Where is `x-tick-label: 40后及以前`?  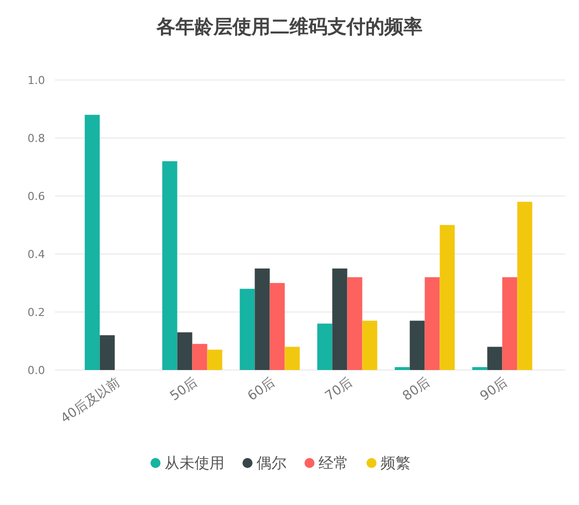
x-tick-label: 40后及以前 is located at coordinates (91, 400).